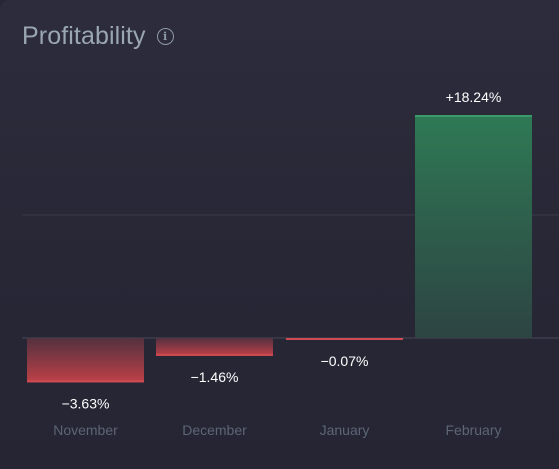 This screenshot has height=469, width=559. Describe the element at coordinates (474, 97) in the screenshot. I see `value-label-february: +18.24%` at that location.